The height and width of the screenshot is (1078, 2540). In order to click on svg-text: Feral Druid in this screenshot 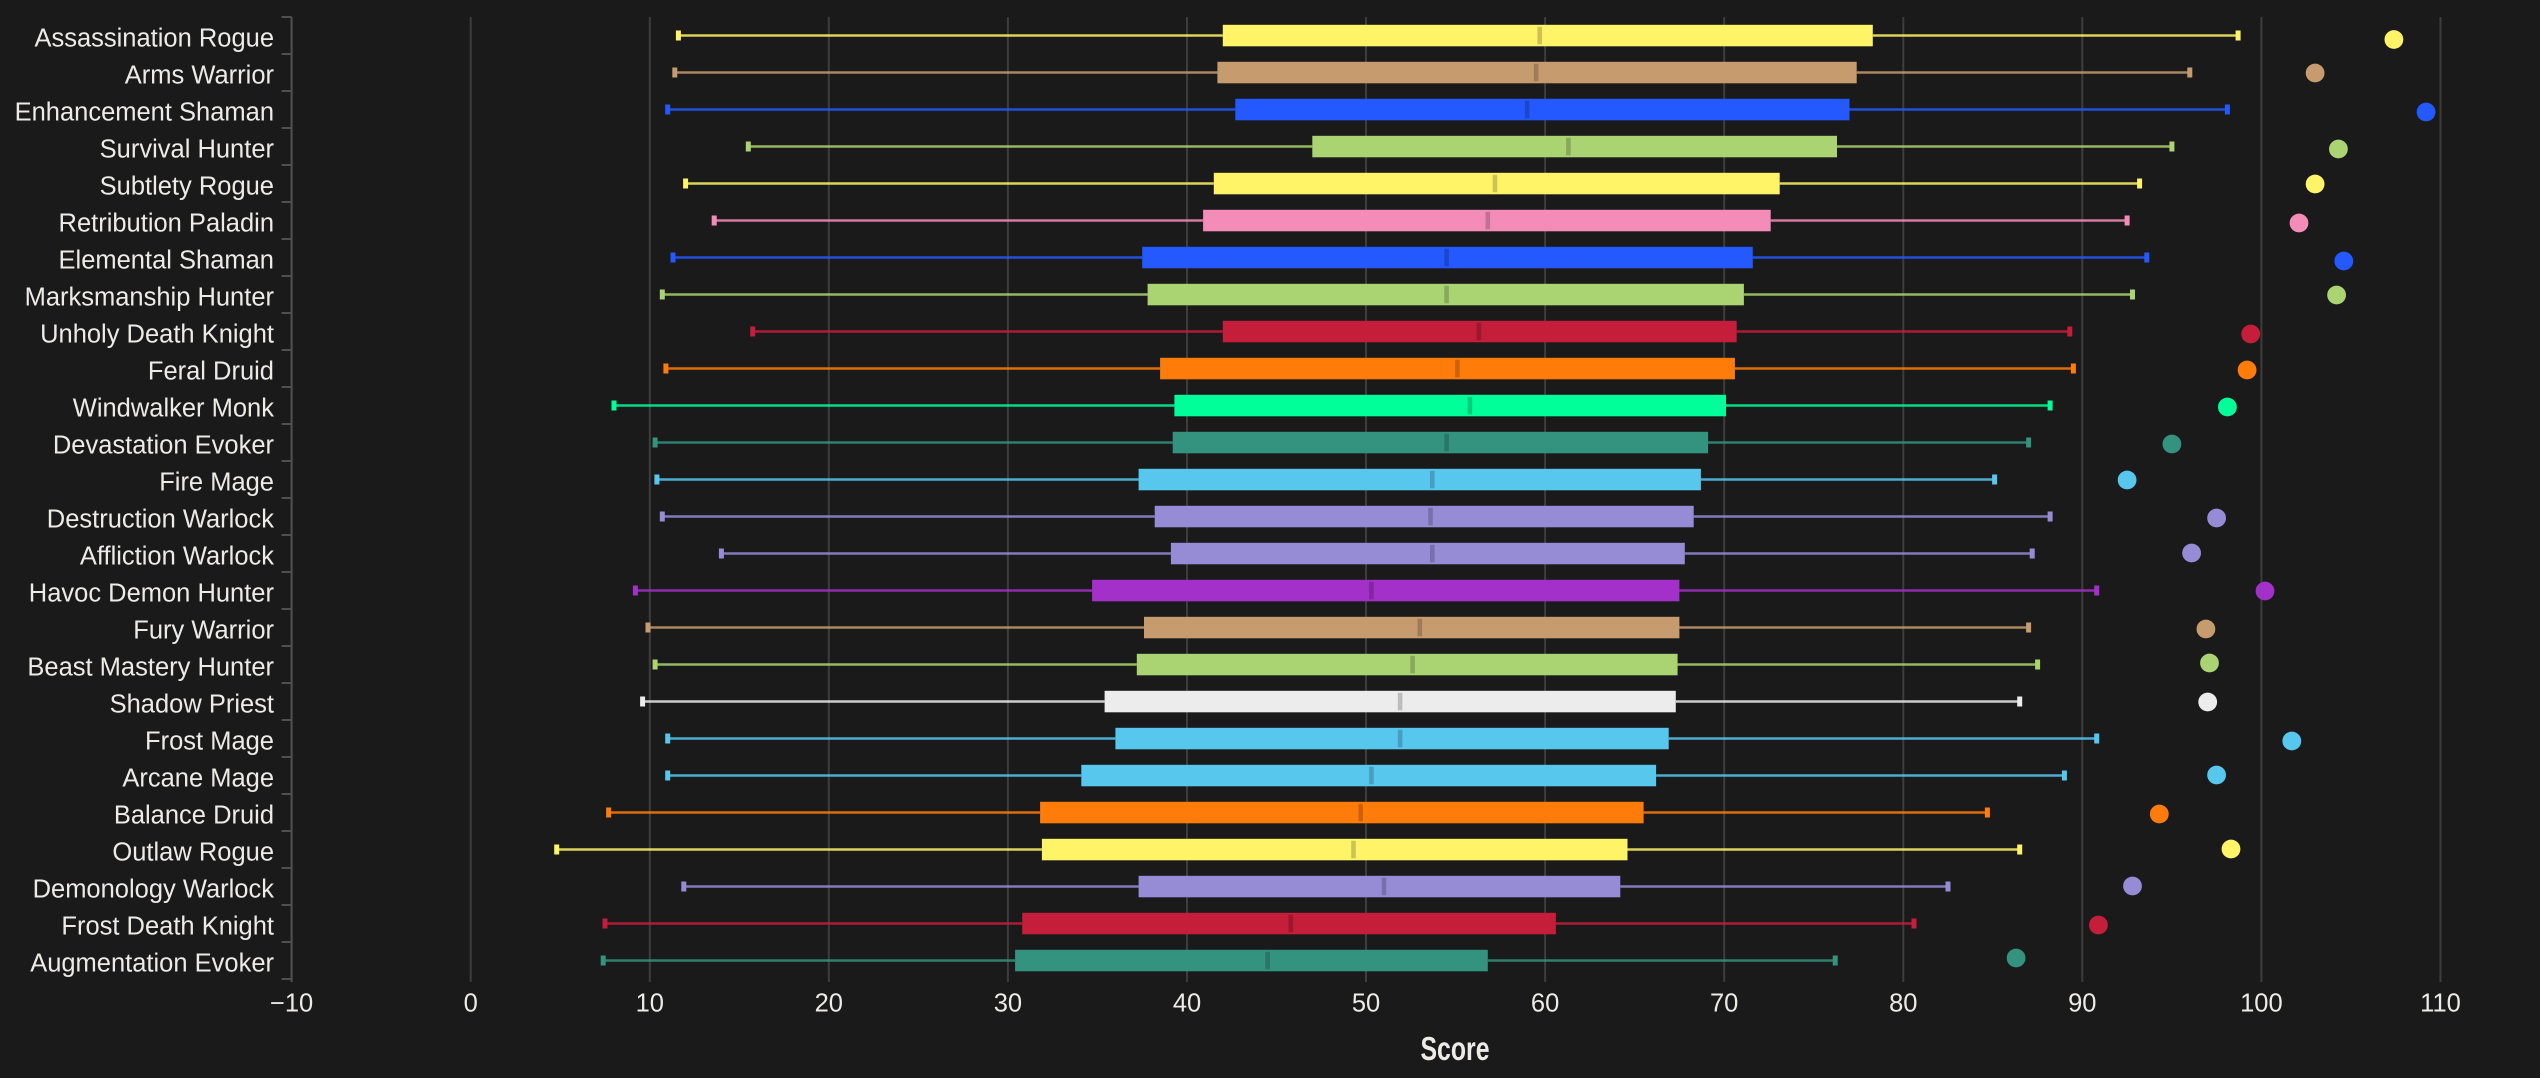, I will do `click(211, 372)`.